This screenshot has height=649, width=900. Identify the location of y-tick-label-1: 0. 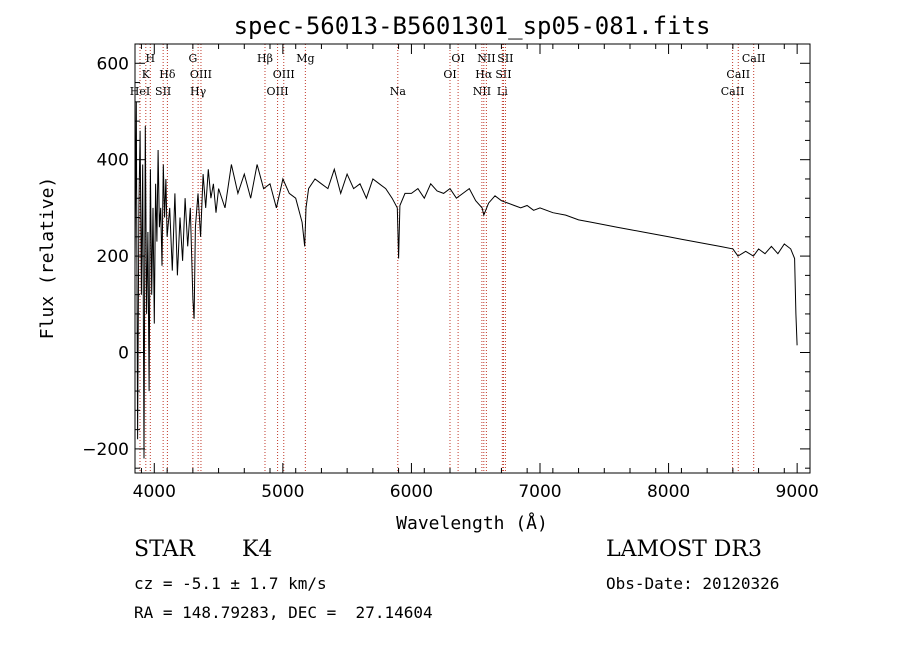
(123, 353).